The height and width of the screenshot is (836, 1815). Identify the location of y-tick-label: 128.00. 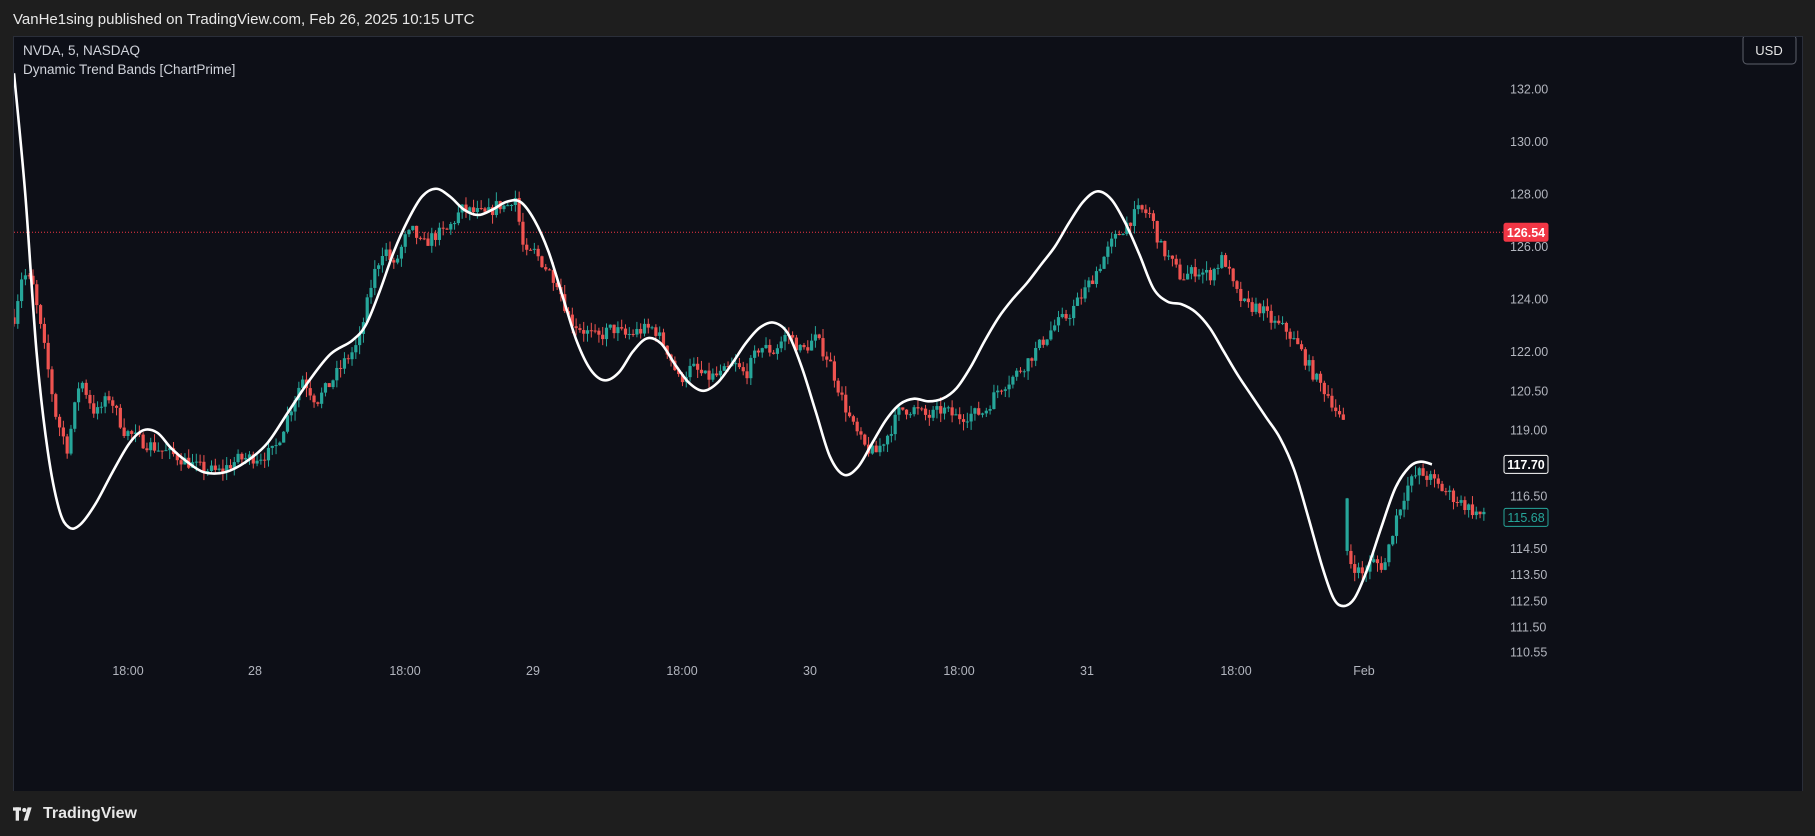
(1529, 194).